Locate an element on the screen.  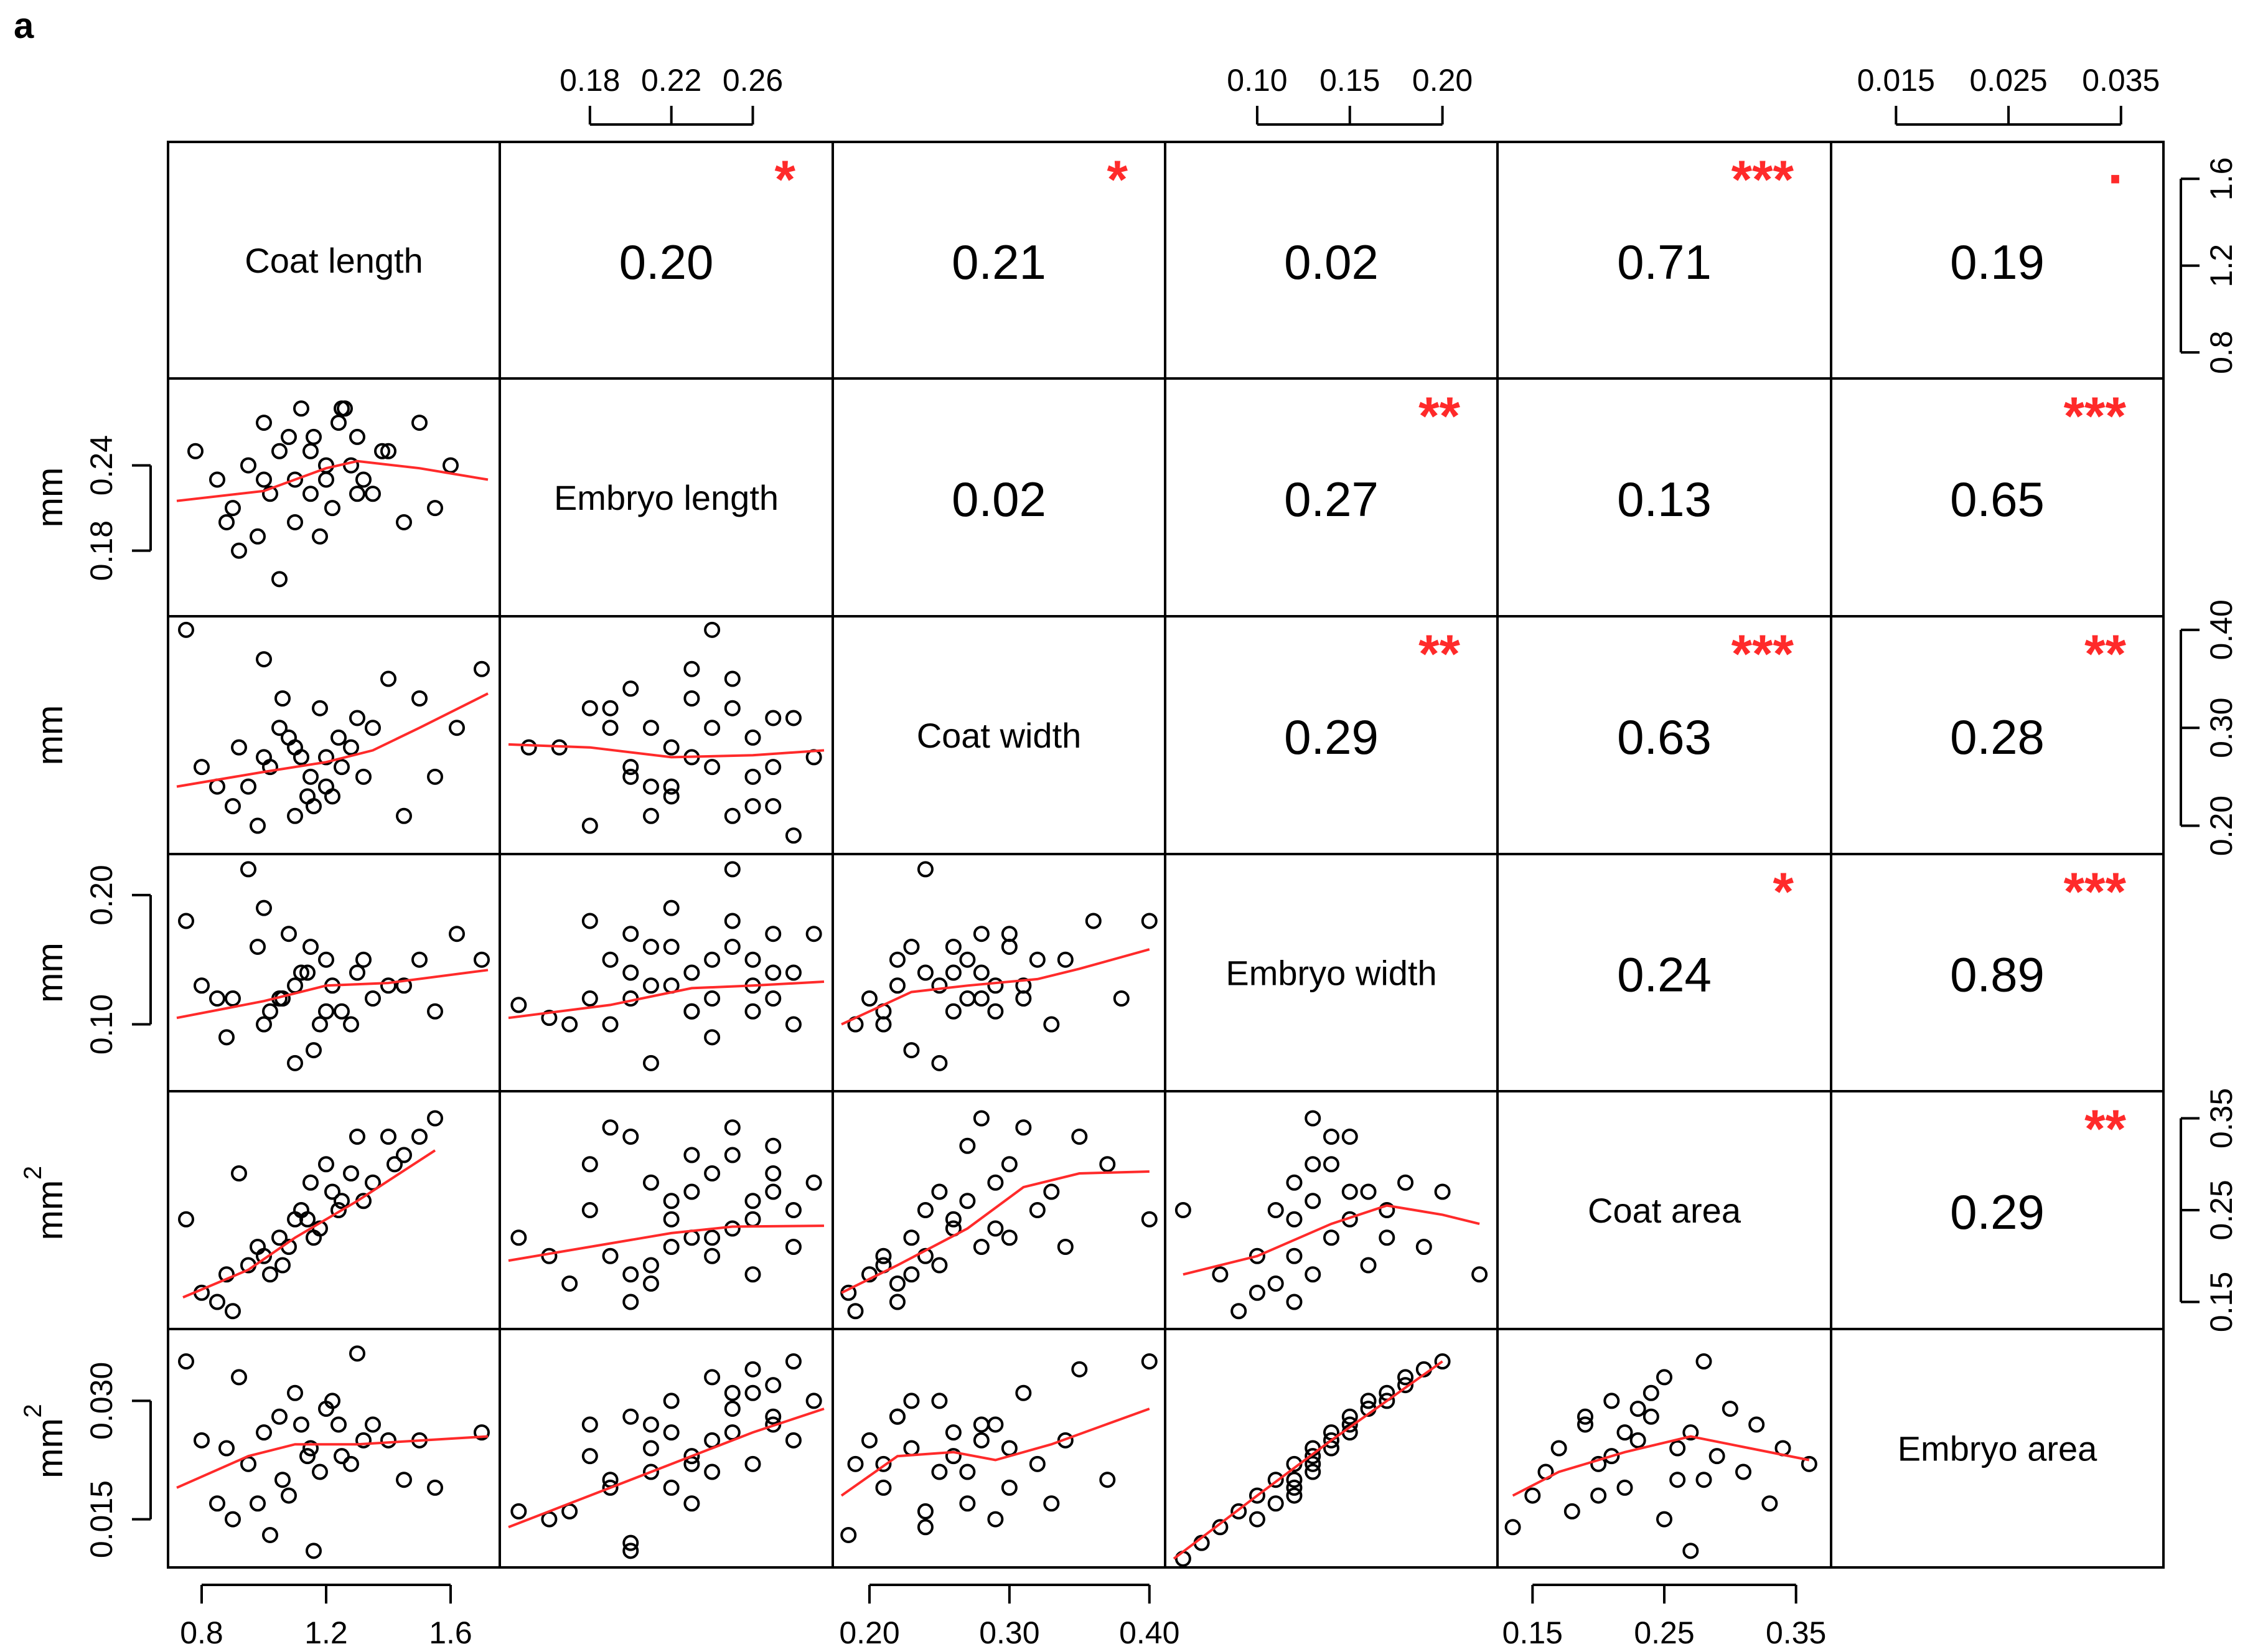
tick-label: 0.20 is located at coordinates (1442, 80).